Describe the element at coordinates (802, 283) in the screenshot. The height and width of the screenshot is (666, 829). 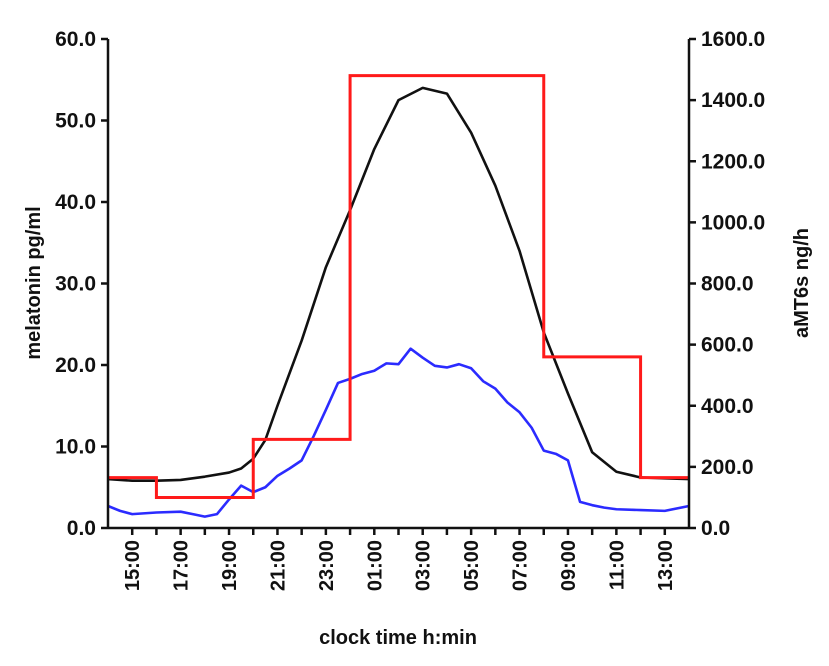
I see `right-y-axis-title: aMT6s ng/h` at that location.